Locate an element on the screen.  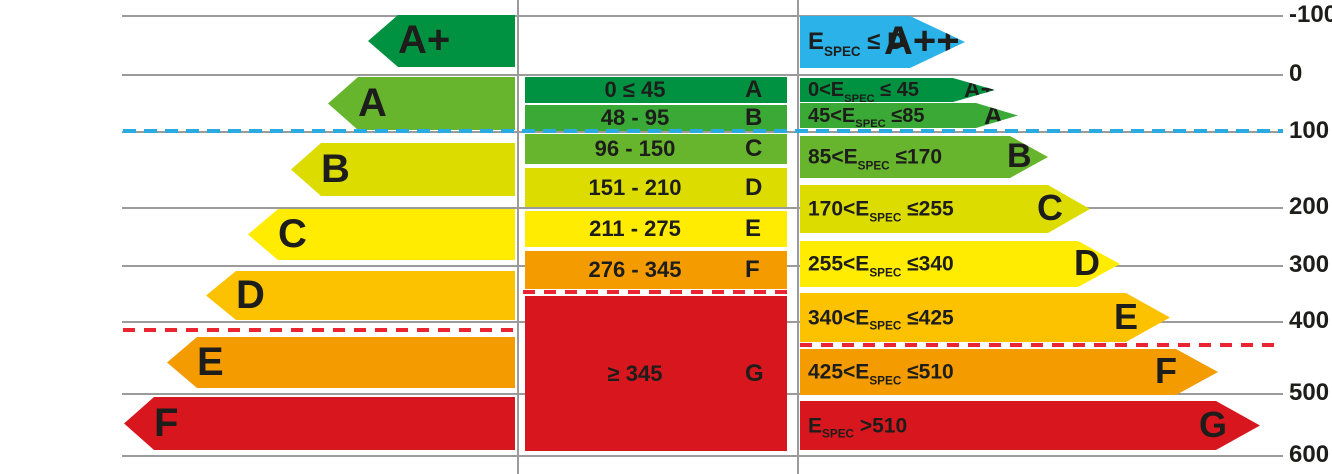
espec-condition-pre: 0<E is located at coordinates (826, 90).